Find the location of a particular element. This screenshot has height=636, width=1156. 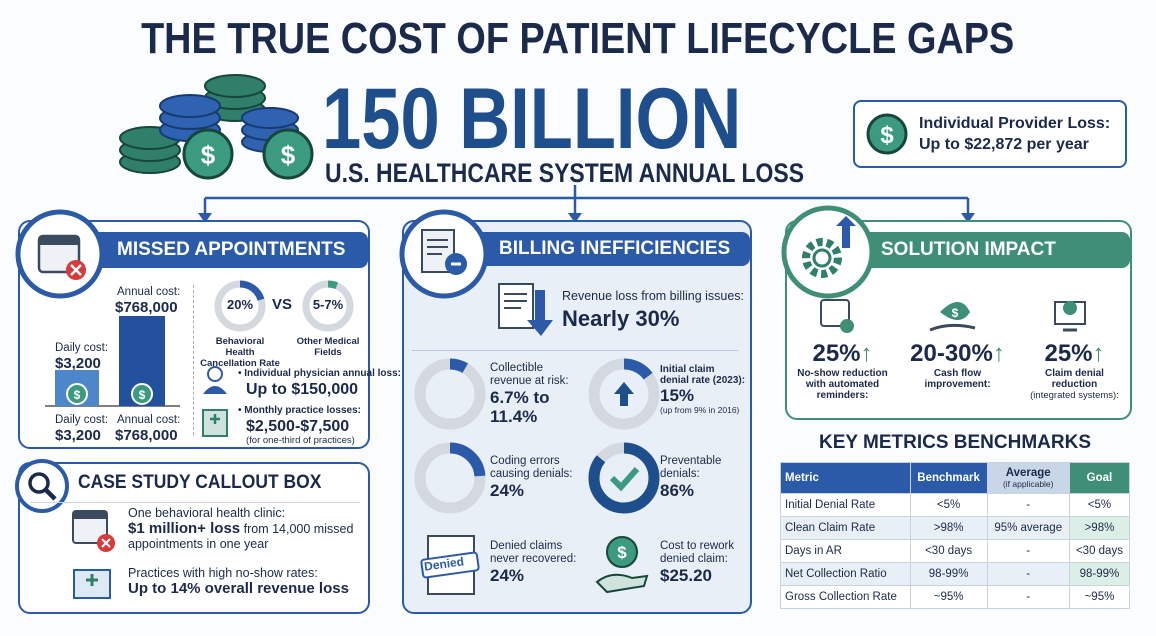

item-value: $2,500-$7,500 is located at coordinates (298, 426).